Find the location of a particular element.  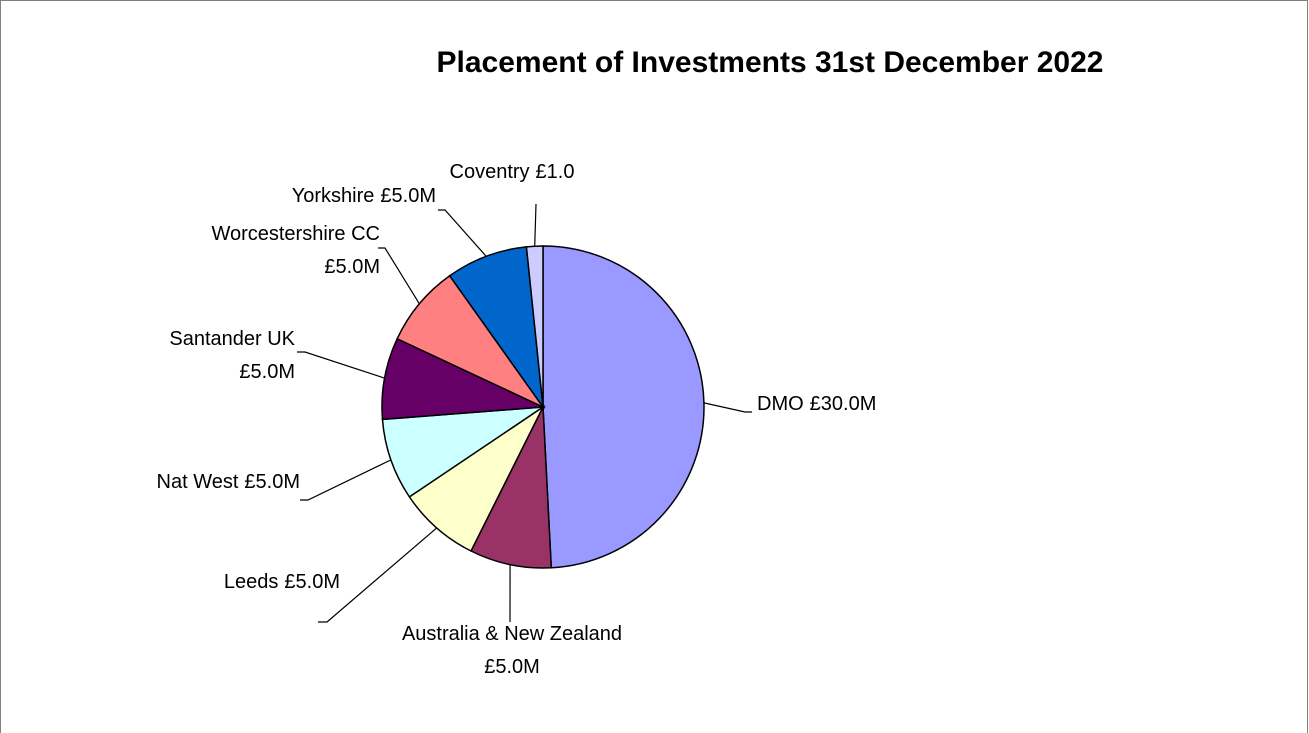

data-label: DMO £30.0M is located at coordinates (816, 404).